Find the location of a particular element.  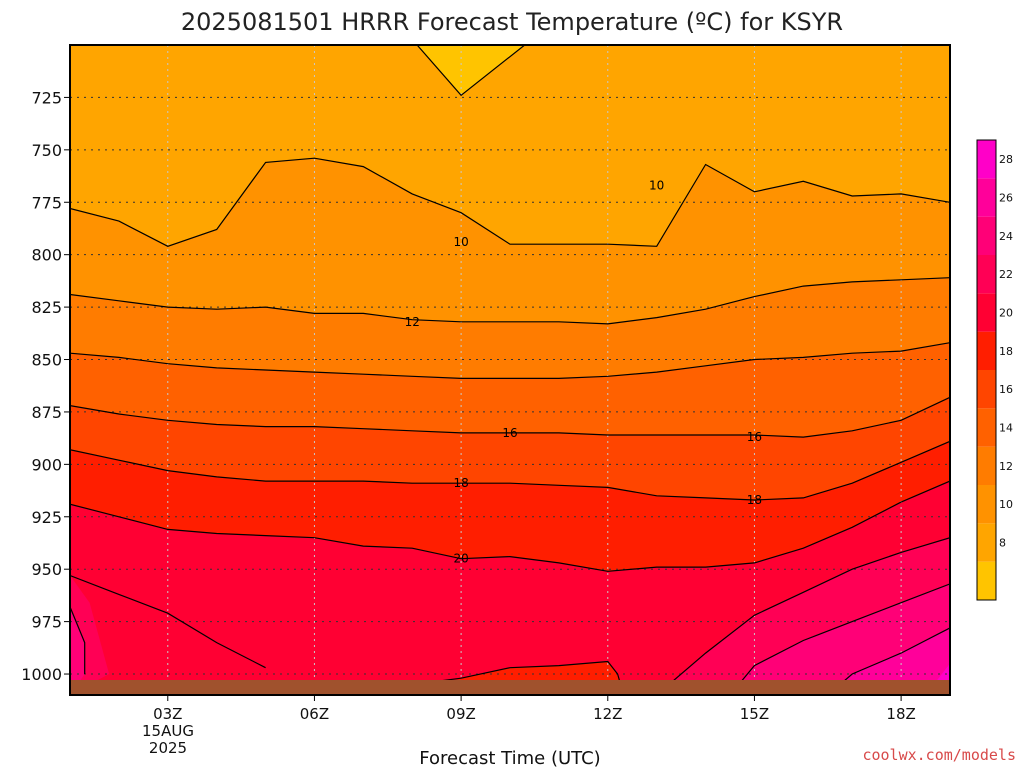

contour-label: 12 is located at coordinates (412, 322).